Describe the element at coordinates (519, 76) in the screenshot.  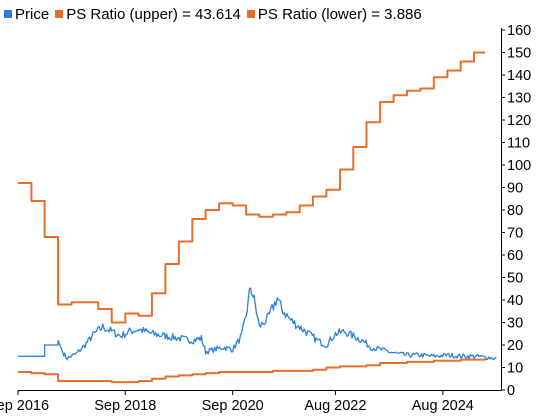
I see `y-tick-label: 140` at that location.